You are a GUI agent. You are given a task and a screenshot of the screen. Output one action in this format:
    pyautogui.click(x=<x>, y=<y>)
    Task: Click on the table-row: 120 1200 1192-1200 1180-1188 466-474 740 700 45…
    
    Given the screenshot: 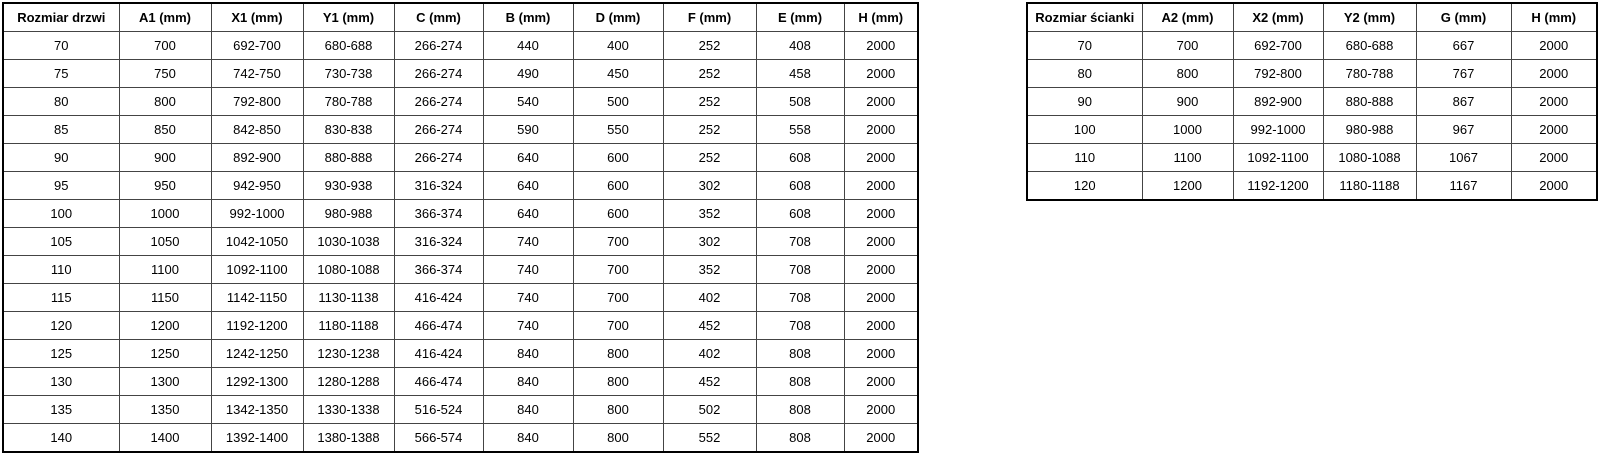 What is the action you would take?
    pyautogui.click(x=460, y=325)
    